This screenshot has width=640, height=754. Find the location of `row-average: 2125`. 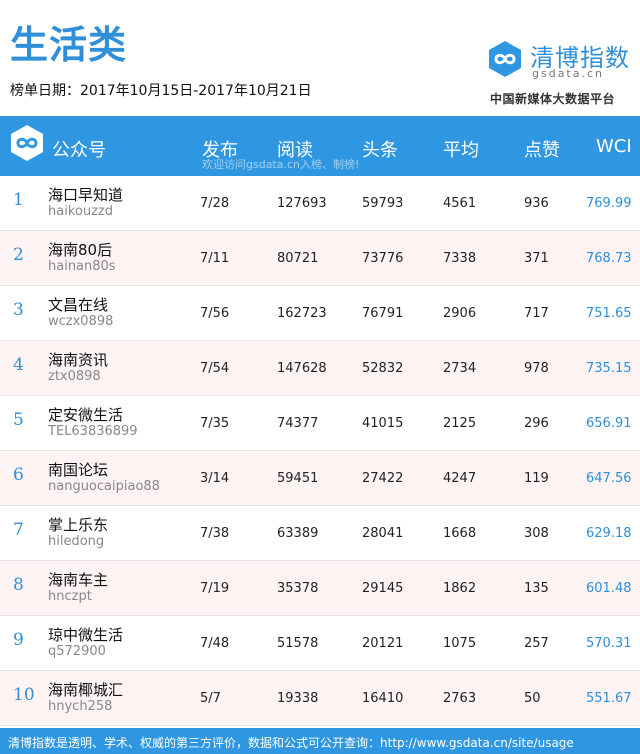

row-average: 2125 is located at coordinates (460, 423).